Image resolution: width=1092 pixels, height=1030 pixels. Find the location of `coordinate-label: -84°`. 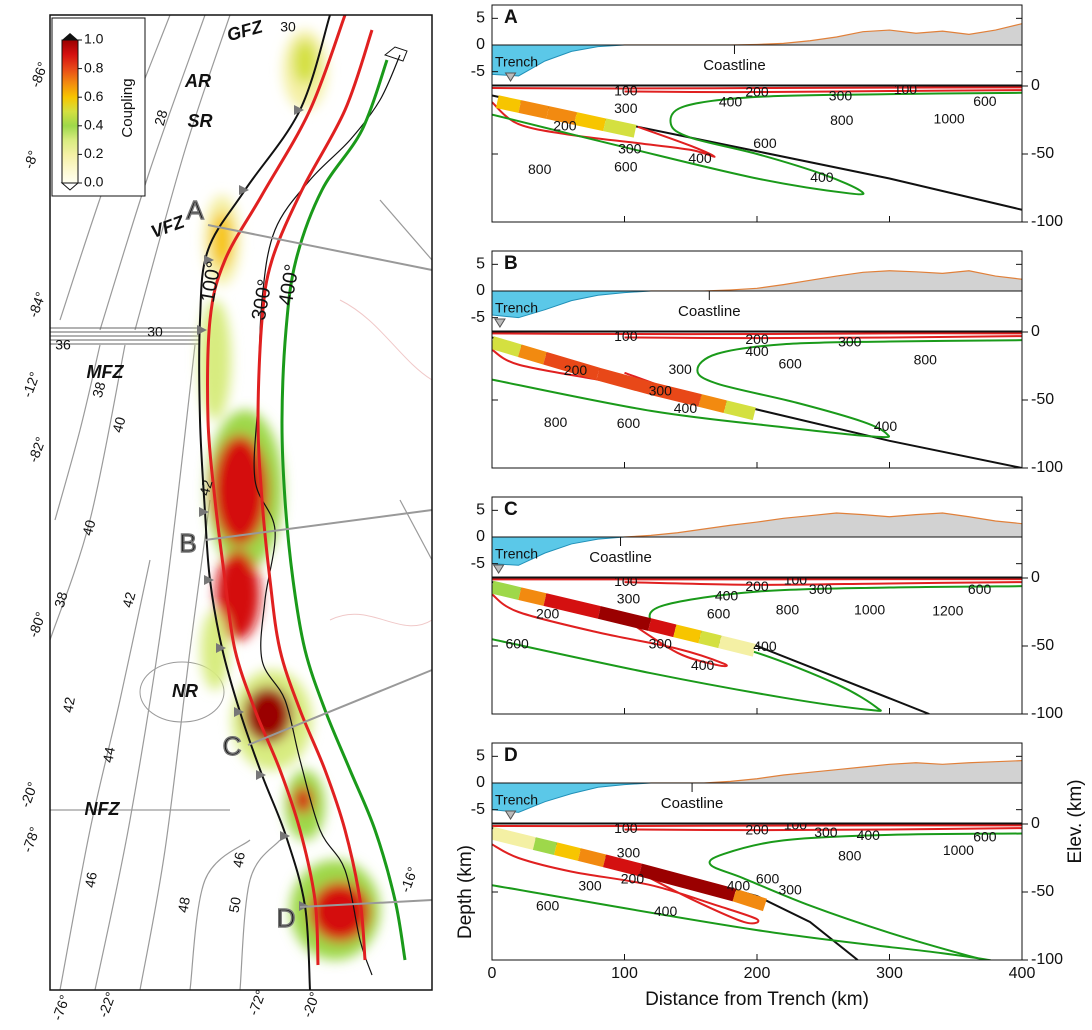

coordinate-label: -84° is located at coordinates (37, 305).